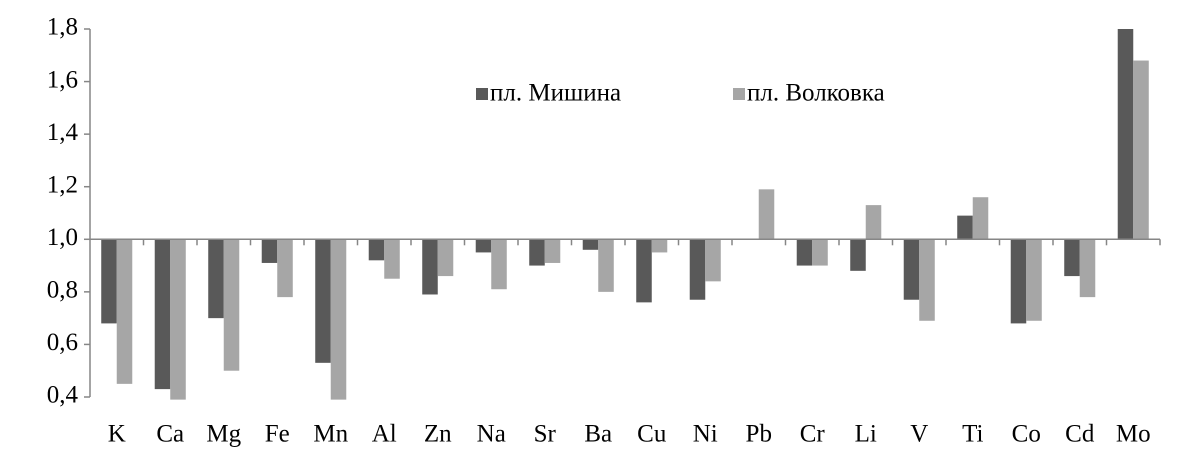 This screenshot has height=450, width=1182. Describe the element at coordinates (1026, 434) in the screenshot. I see `x-tick-label: Co` at that location.